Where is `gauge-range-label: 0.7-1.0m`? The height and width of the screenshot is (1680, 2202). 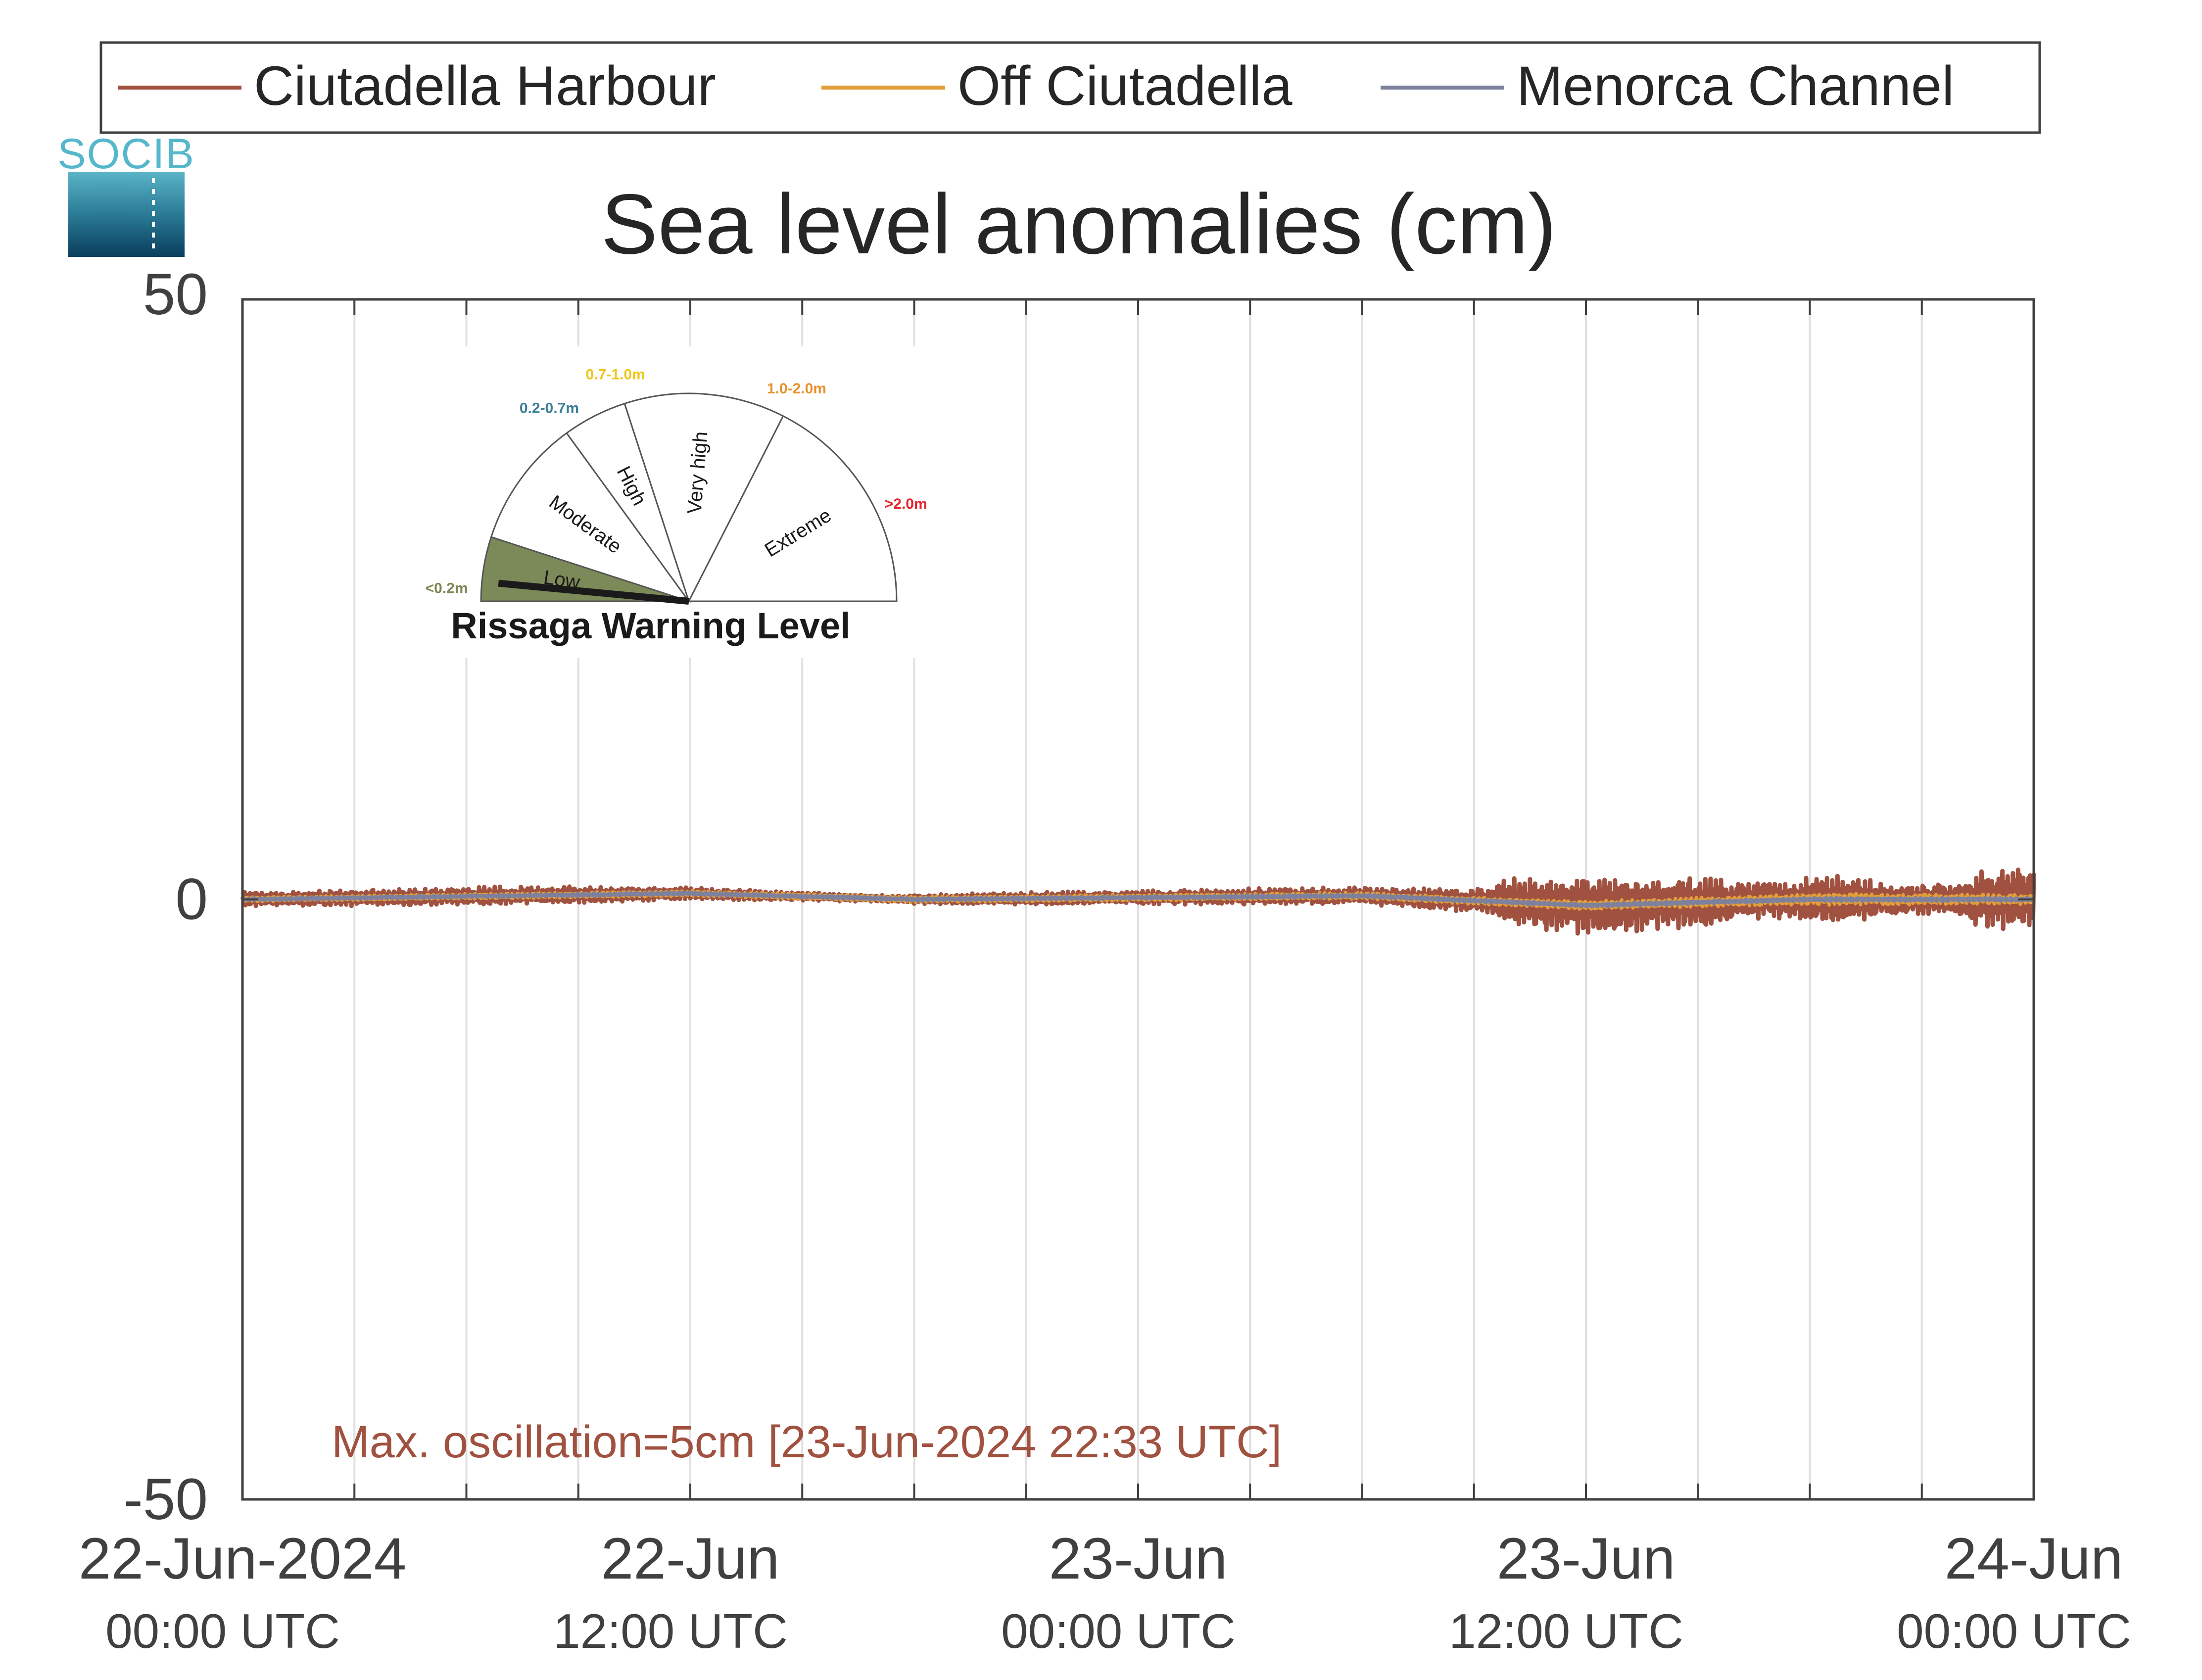 gauge-range-label: 0.7-1.0m is located at coordinates (615, 375).